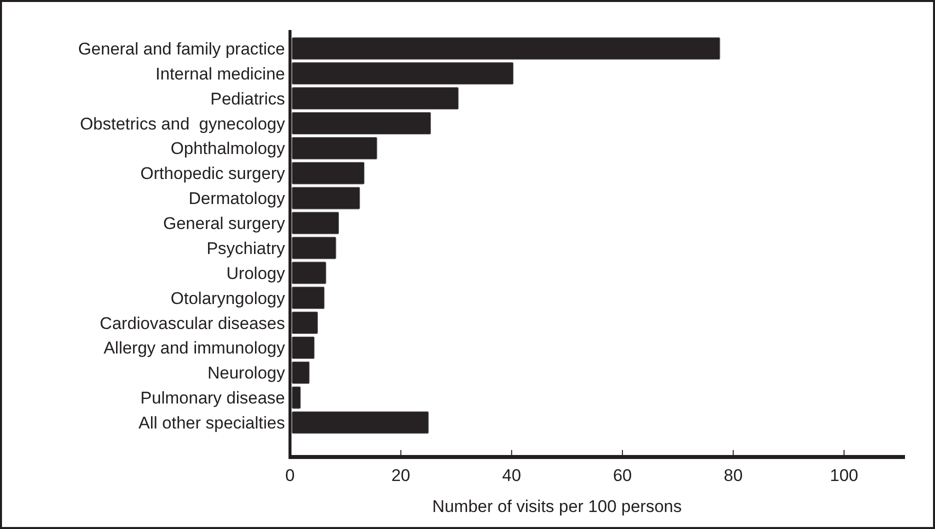  What do you see at coordinates (195, 348) in the screenshot?
I see `y-tick-label: Allergy and immunology` at bounding box center [195, 348].